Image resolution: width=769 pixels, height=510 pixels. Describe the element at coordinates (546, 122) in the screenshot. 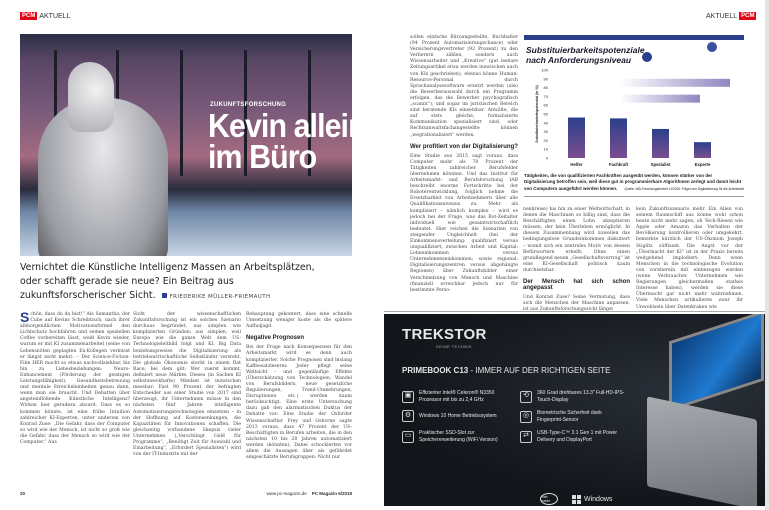

I see `y-tick-label: 40` at that location.